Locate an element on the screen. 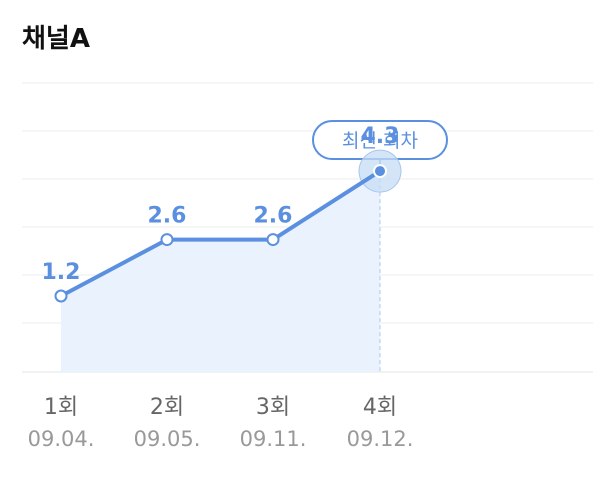 Image resolution: width=593 pixels, height=477 pixels. data-label: 4.3 is located at coordinates (380, 136).